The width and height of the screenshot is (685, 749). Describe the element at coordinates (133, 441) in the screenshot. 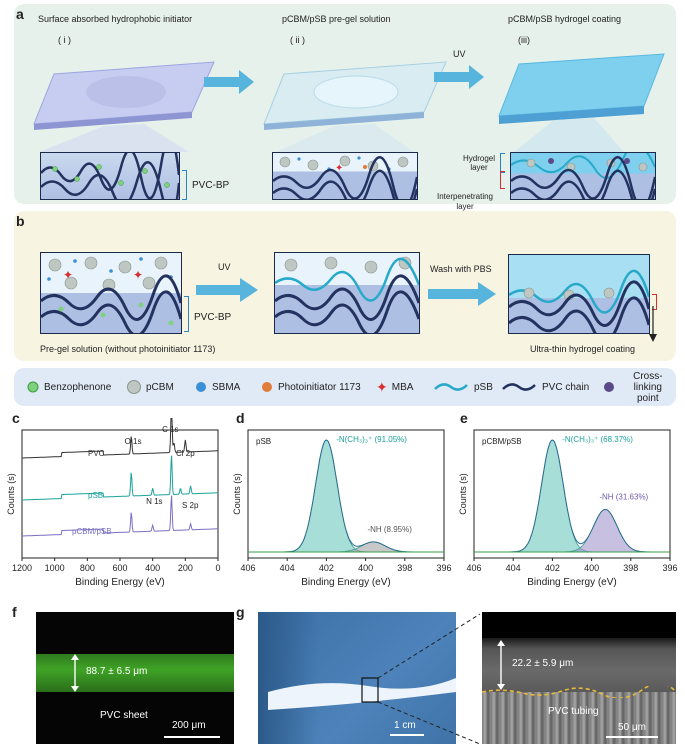

I see `peak-annotation: O 1s` at that location.